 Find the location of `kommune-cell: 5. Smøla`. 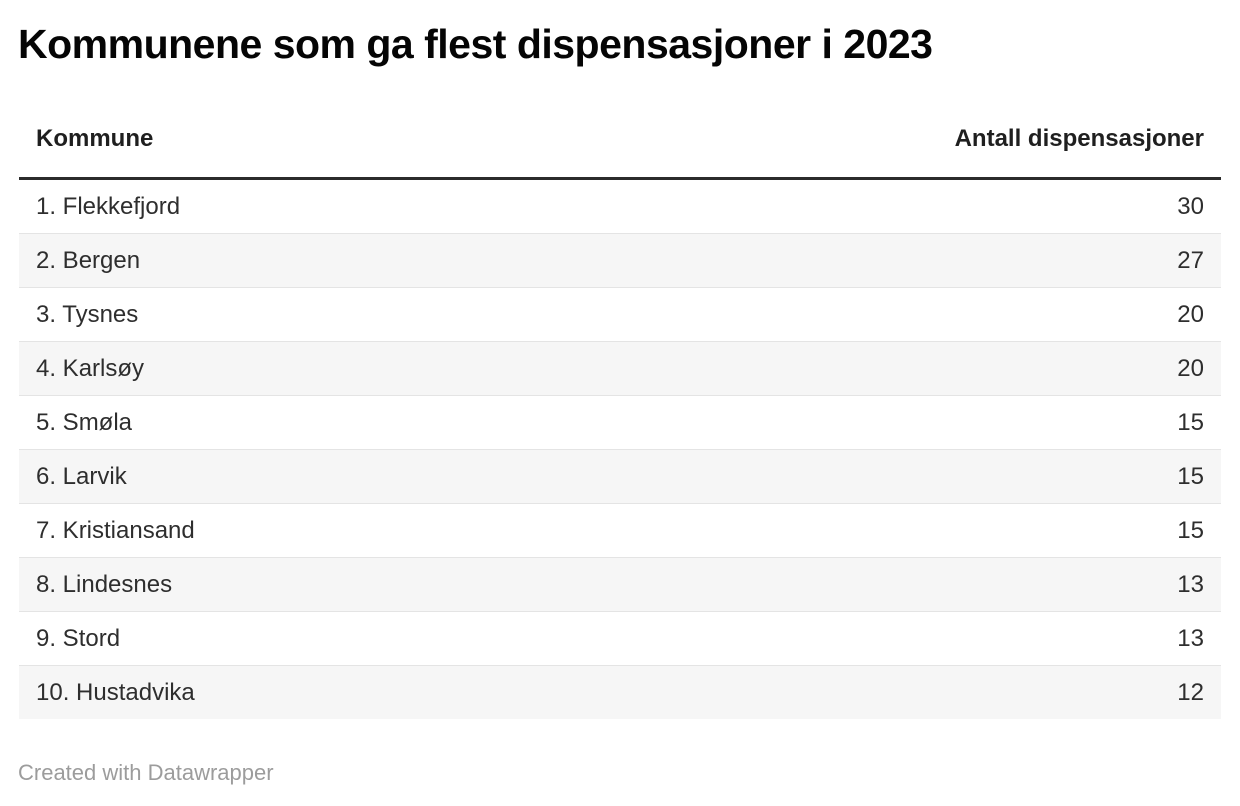

kommune-cell: 5. Smøla is located at coordinates (319, 422).